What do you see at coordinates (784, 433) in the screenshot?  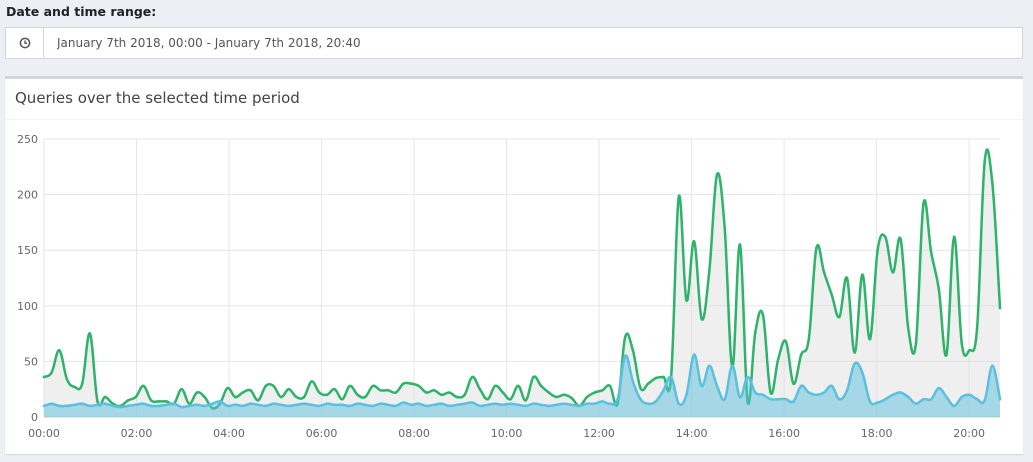 I see `x-tick-label: 16:00` at bounding box center [784, 433].